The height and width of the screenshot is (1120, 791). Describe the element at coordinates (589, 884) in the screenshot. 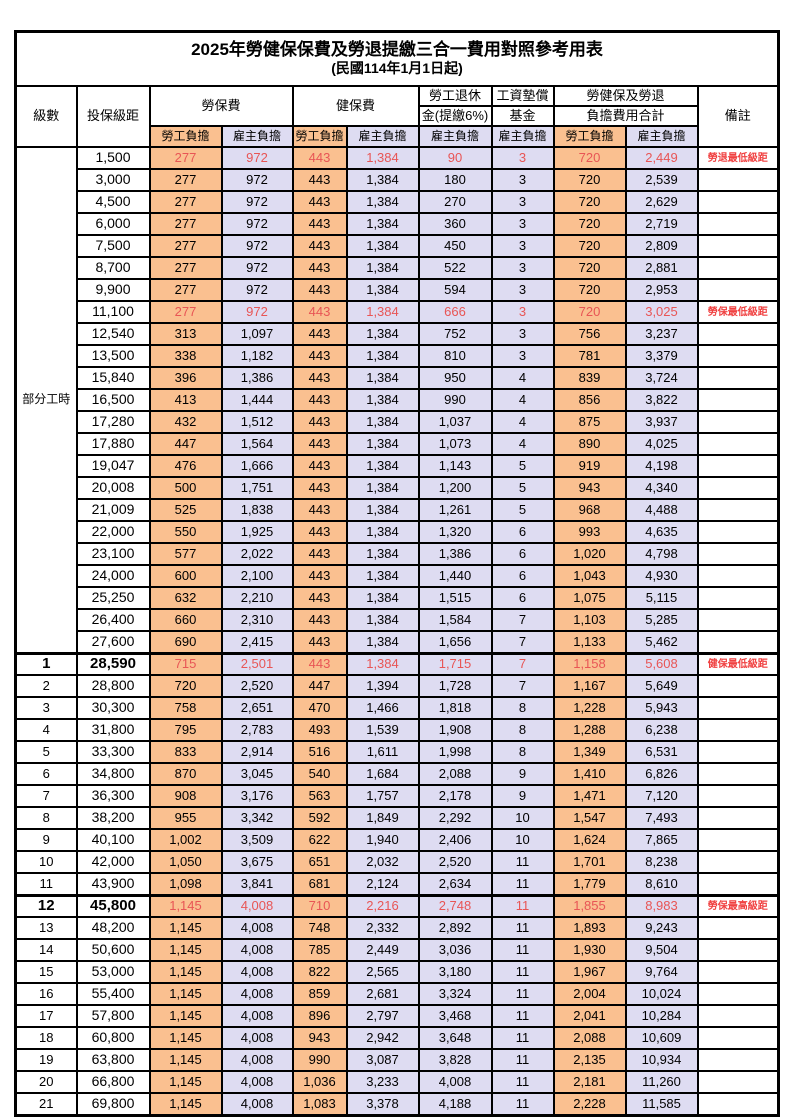

I see `total-employee-cell: 1,779` at that location.